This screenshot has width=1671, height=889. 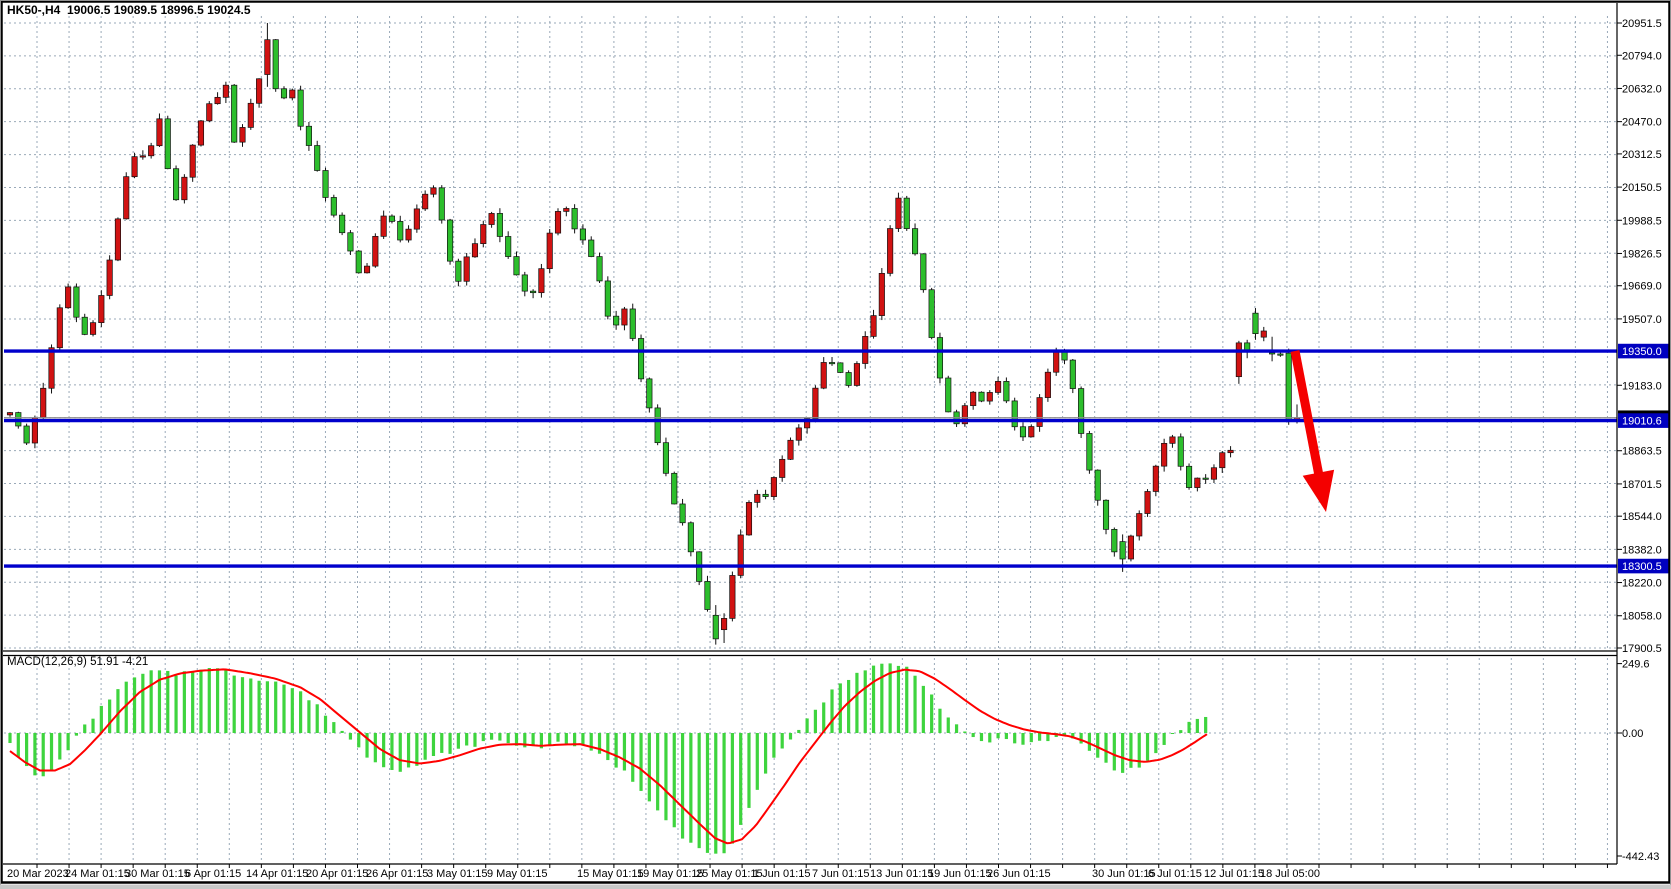 I want to click on bearish-arrow-annotation, so click(x=1312, y=431).